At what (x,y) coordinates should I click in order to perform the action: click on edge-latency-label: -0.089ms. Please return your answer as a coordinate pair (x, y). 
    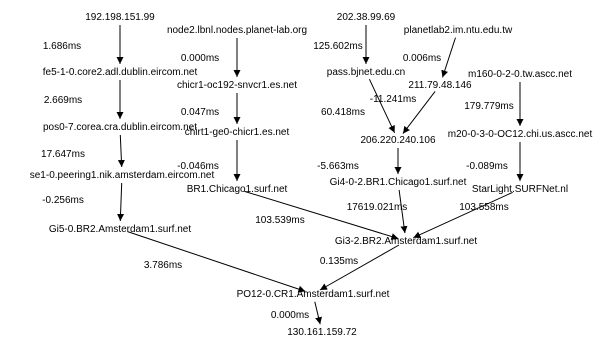
    Looking at the image, I should click on (487, 166).